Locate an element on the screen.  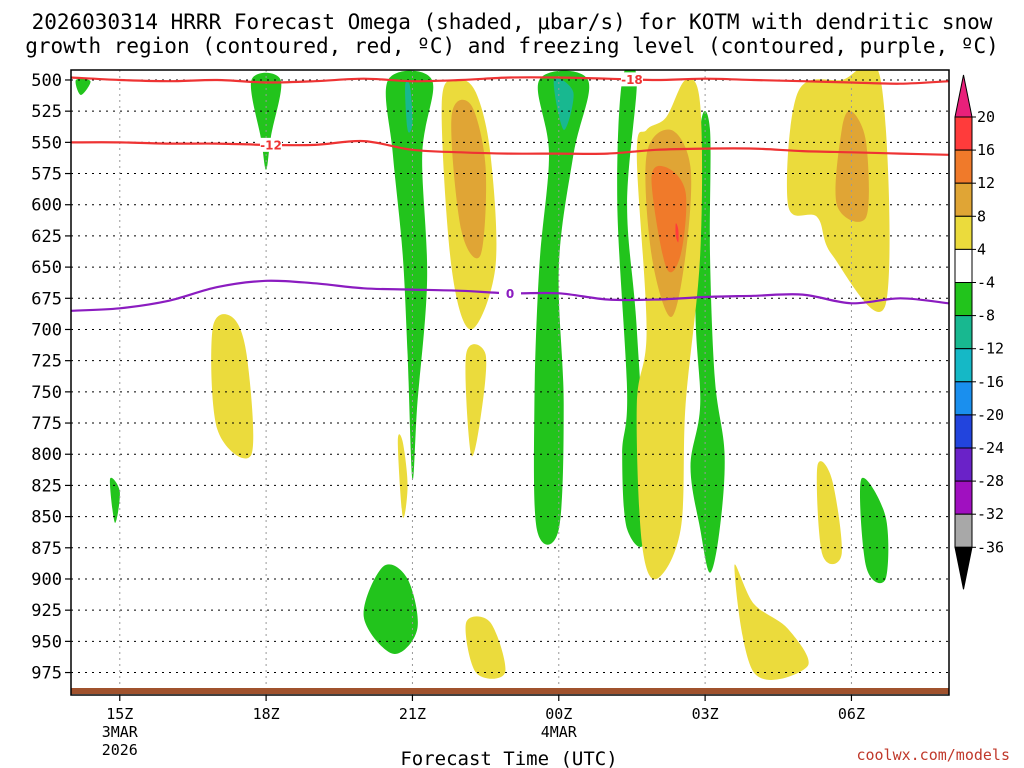
y-tick-label: 675 is located at coordinates (46, 299).